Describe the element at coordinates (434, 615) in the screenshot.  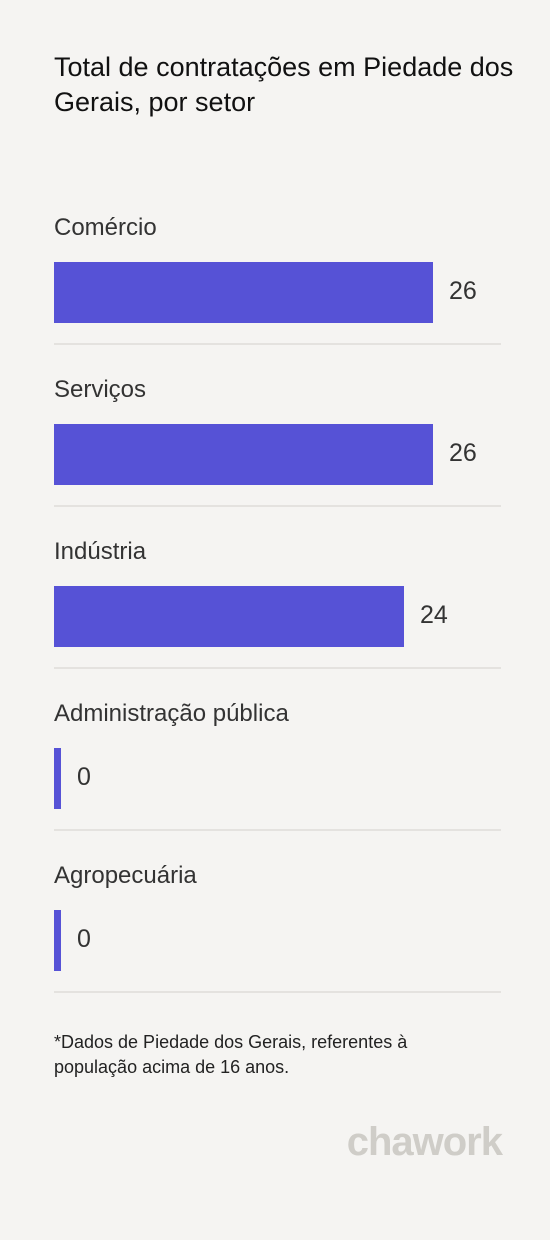
I see `value-label: 24` at that location.